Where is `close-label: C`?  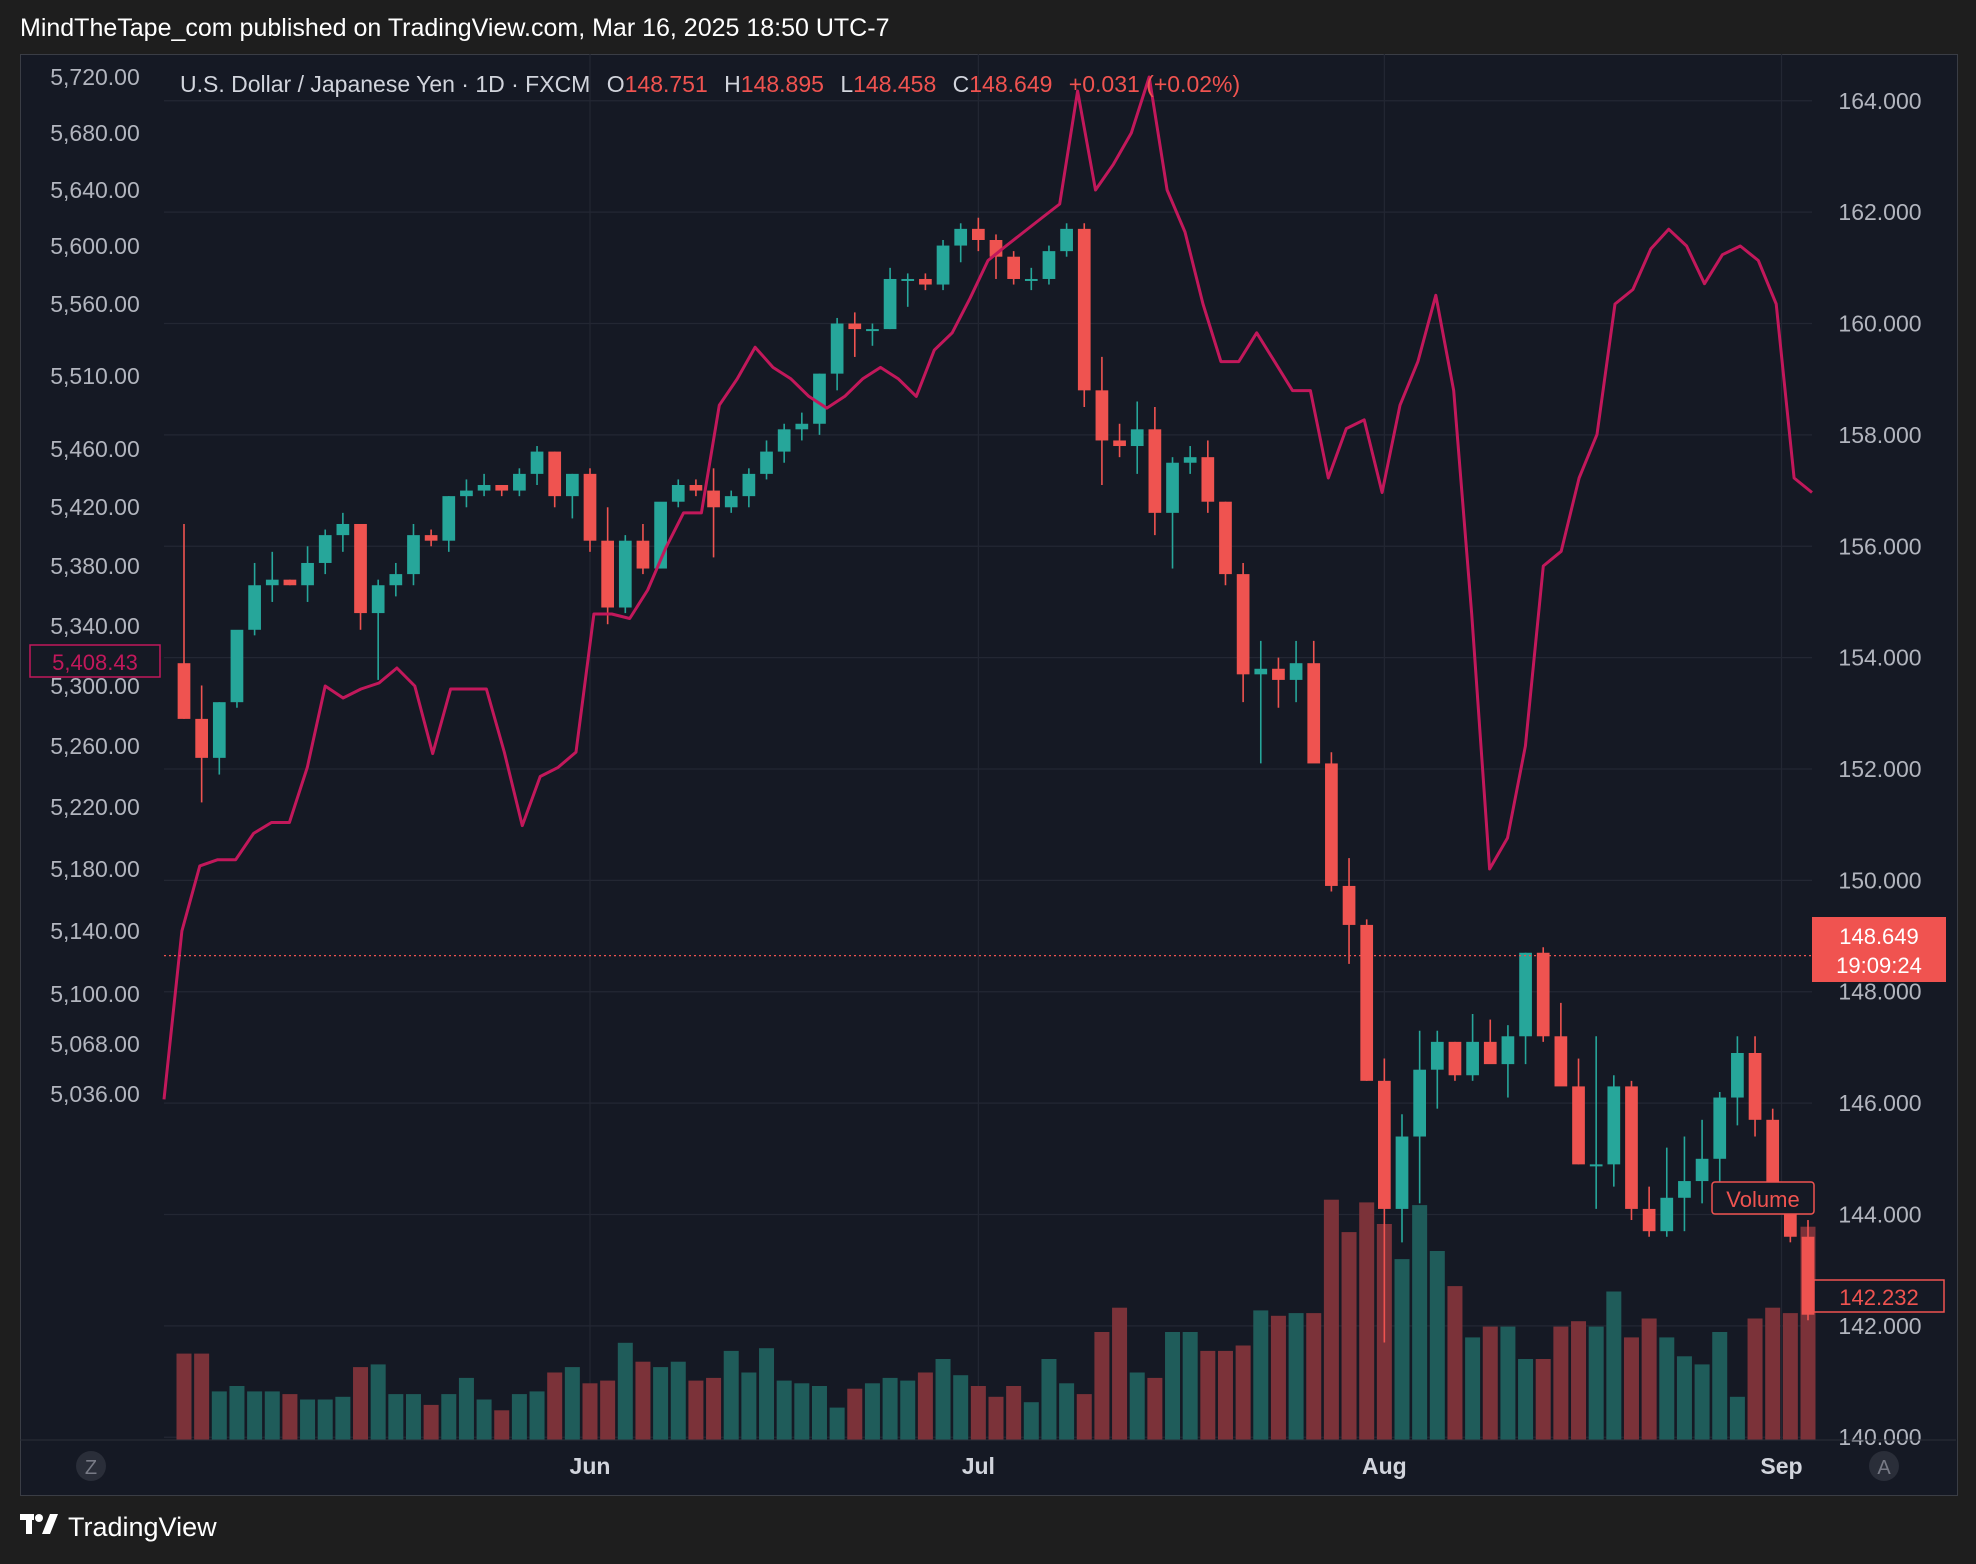
close-label: C is located at coordinates (961, 84).